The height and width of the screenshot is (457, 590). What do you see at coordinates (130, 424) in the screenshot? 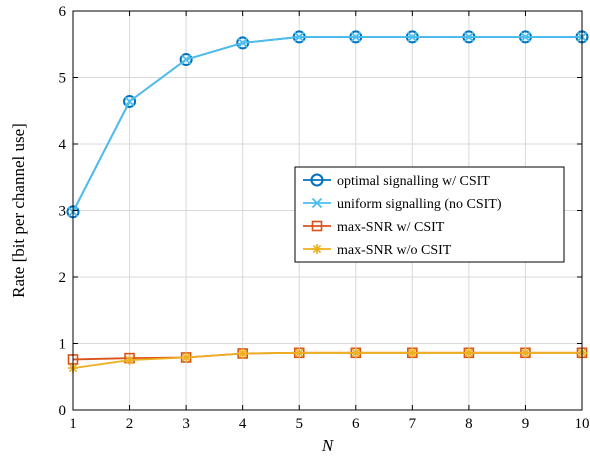
I see `x-tick-label: 2` at bounding box center [130, 424].